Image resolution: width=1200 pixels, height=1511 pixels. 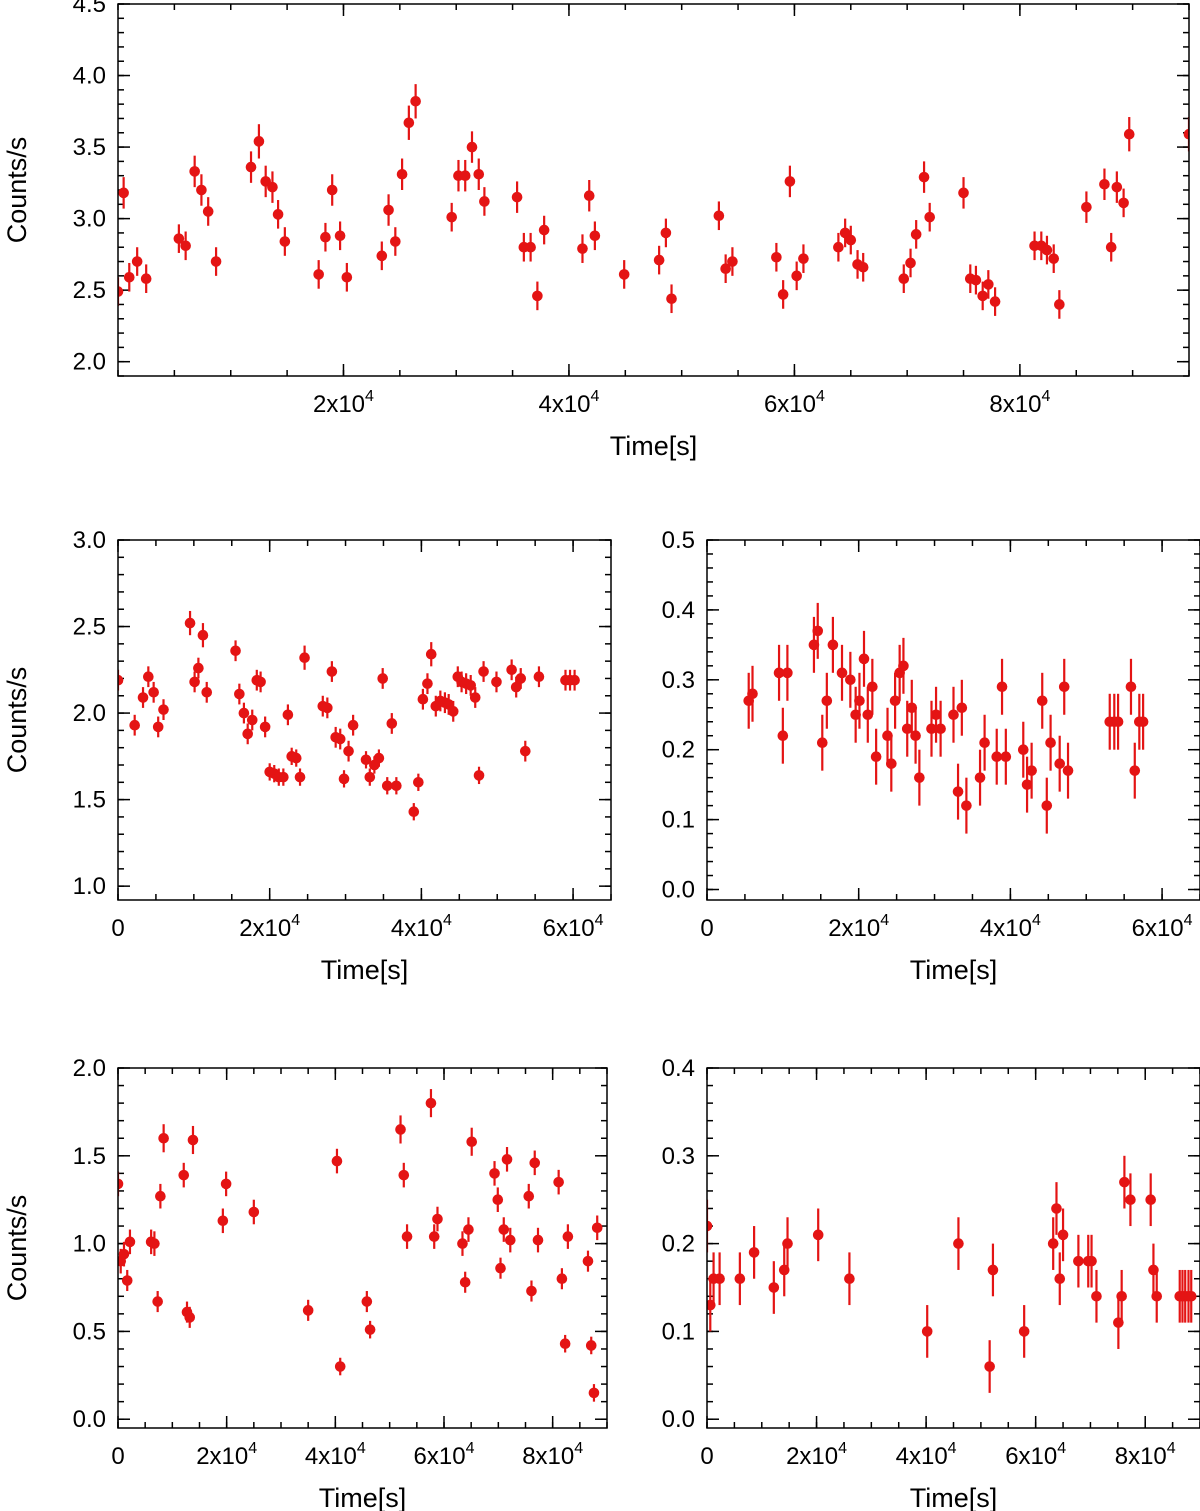 I want to click on x-tick-label: 6x10⁴, so click(x=573, y=927).